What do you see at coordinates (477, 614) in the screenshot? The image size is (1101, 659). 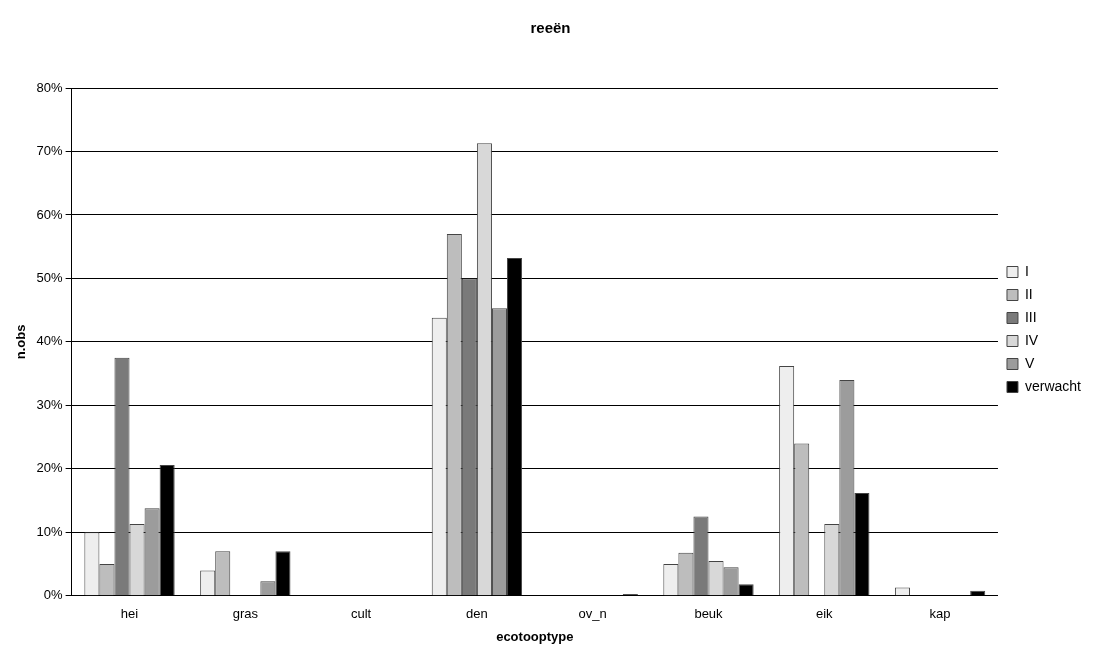 I see `x-tick-label: den` at bounding box center [477, 614].